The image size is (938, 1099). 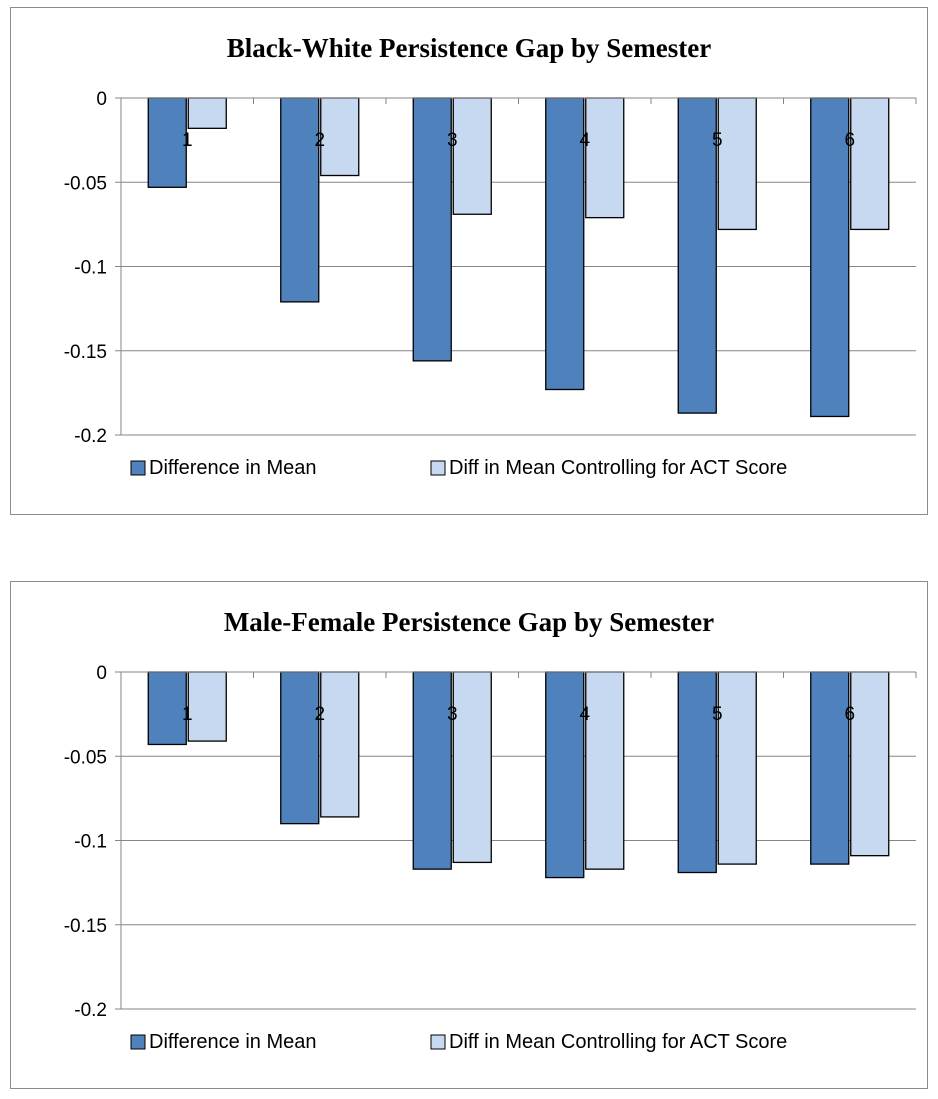 I want to click on chart-title: Black-White Persistence Gap by Semester, so click(x=469, y=48).